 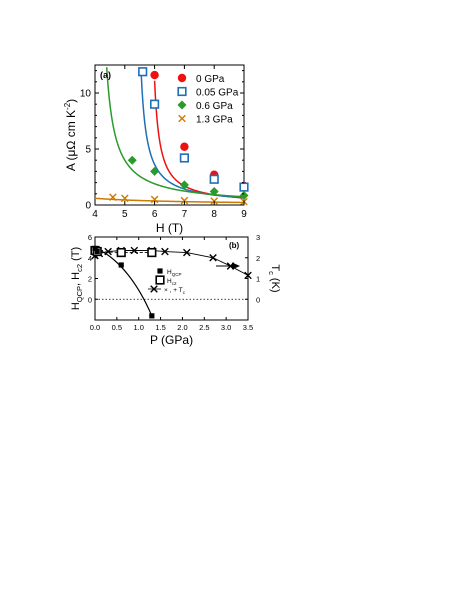 I want to click on legend-label-subscript: c2, so click(x=174, y=283).